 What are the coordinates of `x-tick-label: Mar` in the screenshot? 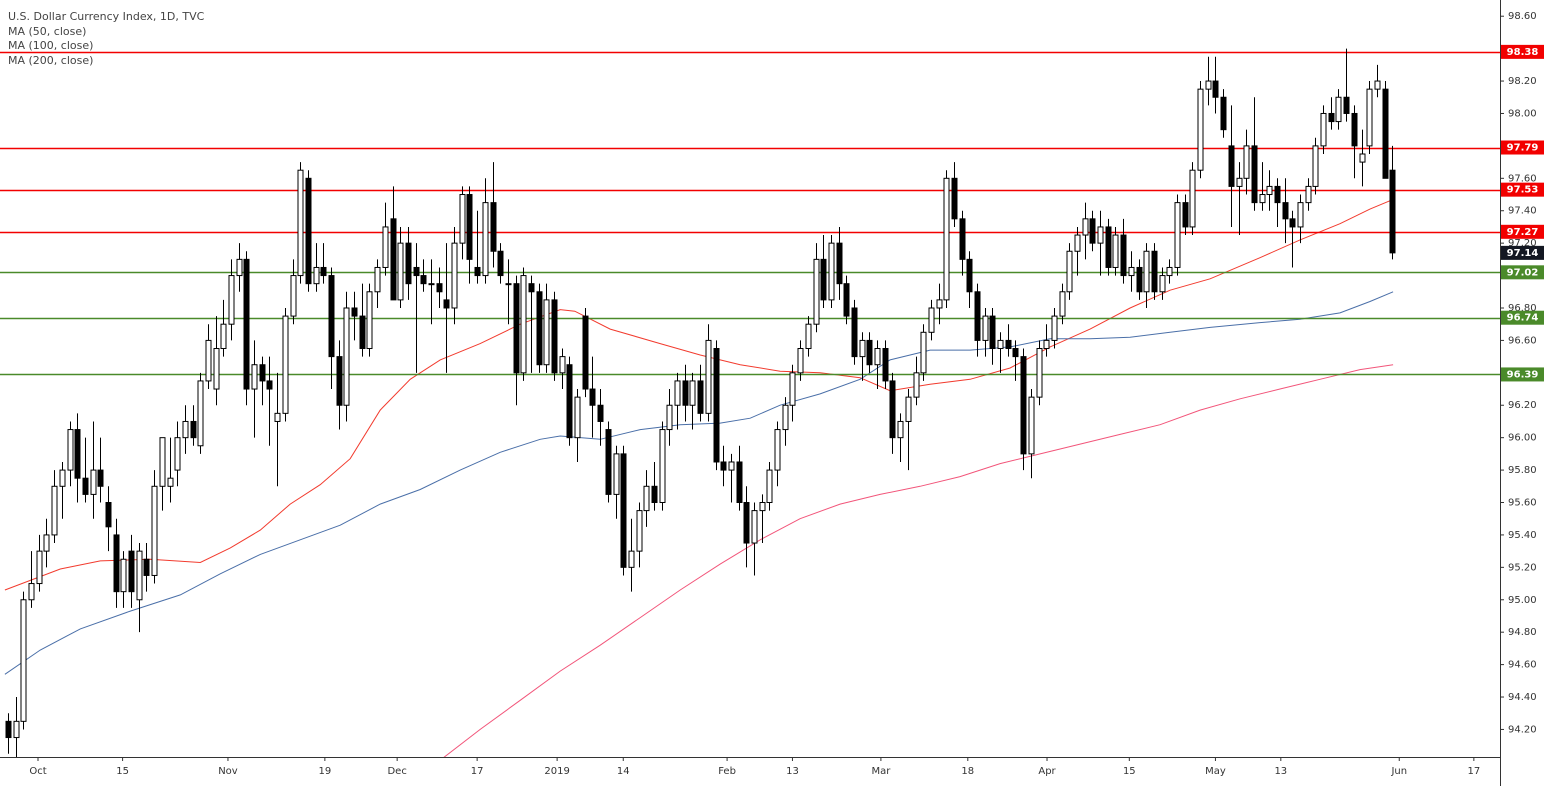 It's located at (881, 771).